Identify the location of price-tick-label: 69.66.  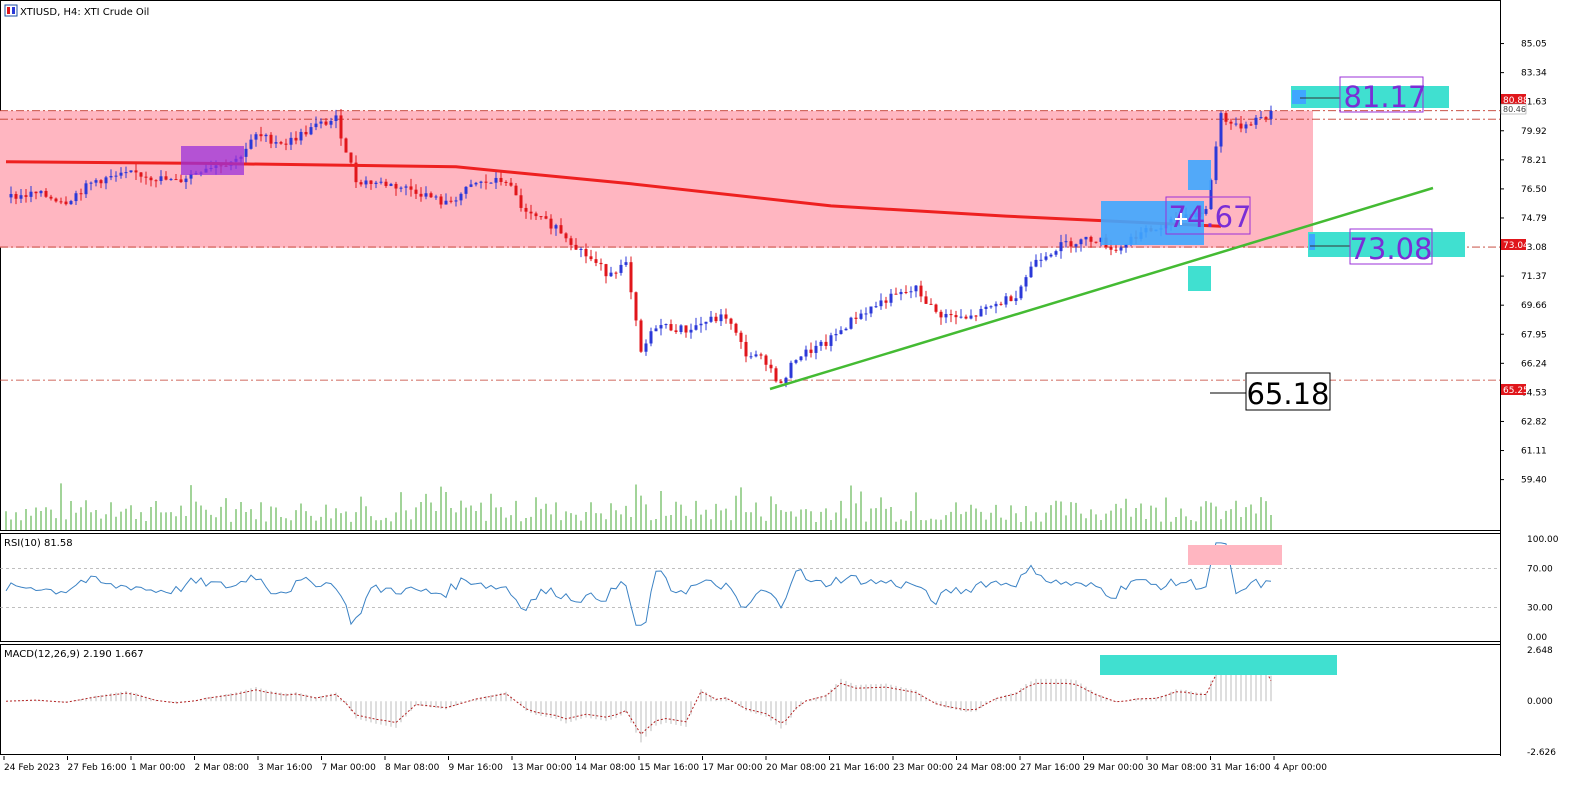
(1534, 306).